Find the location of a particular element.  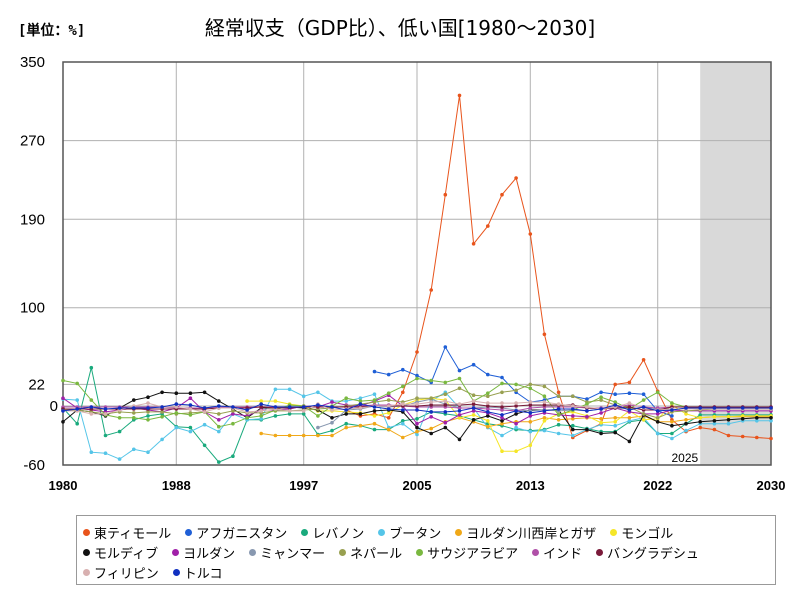

x-tick-label: 1980 is located at coordinates (63, 485).